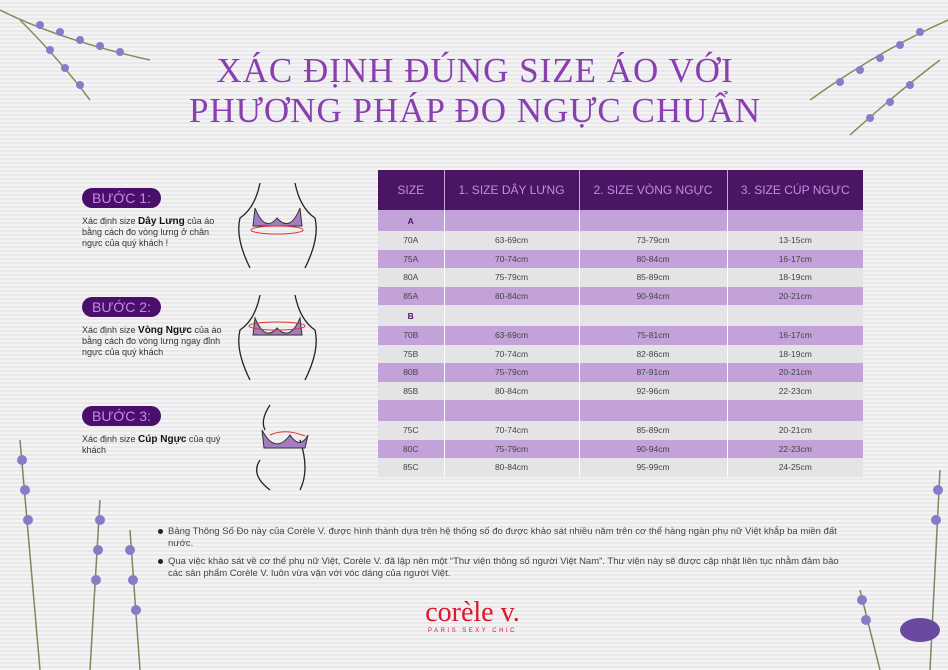  What do you see at coordinates (475, 70) in the screenshot?
I see `page-title-line-1: XÁC ĐỊNH ĐÚNG SIZE ÁO VỚI` at bounding box center [475, 70].